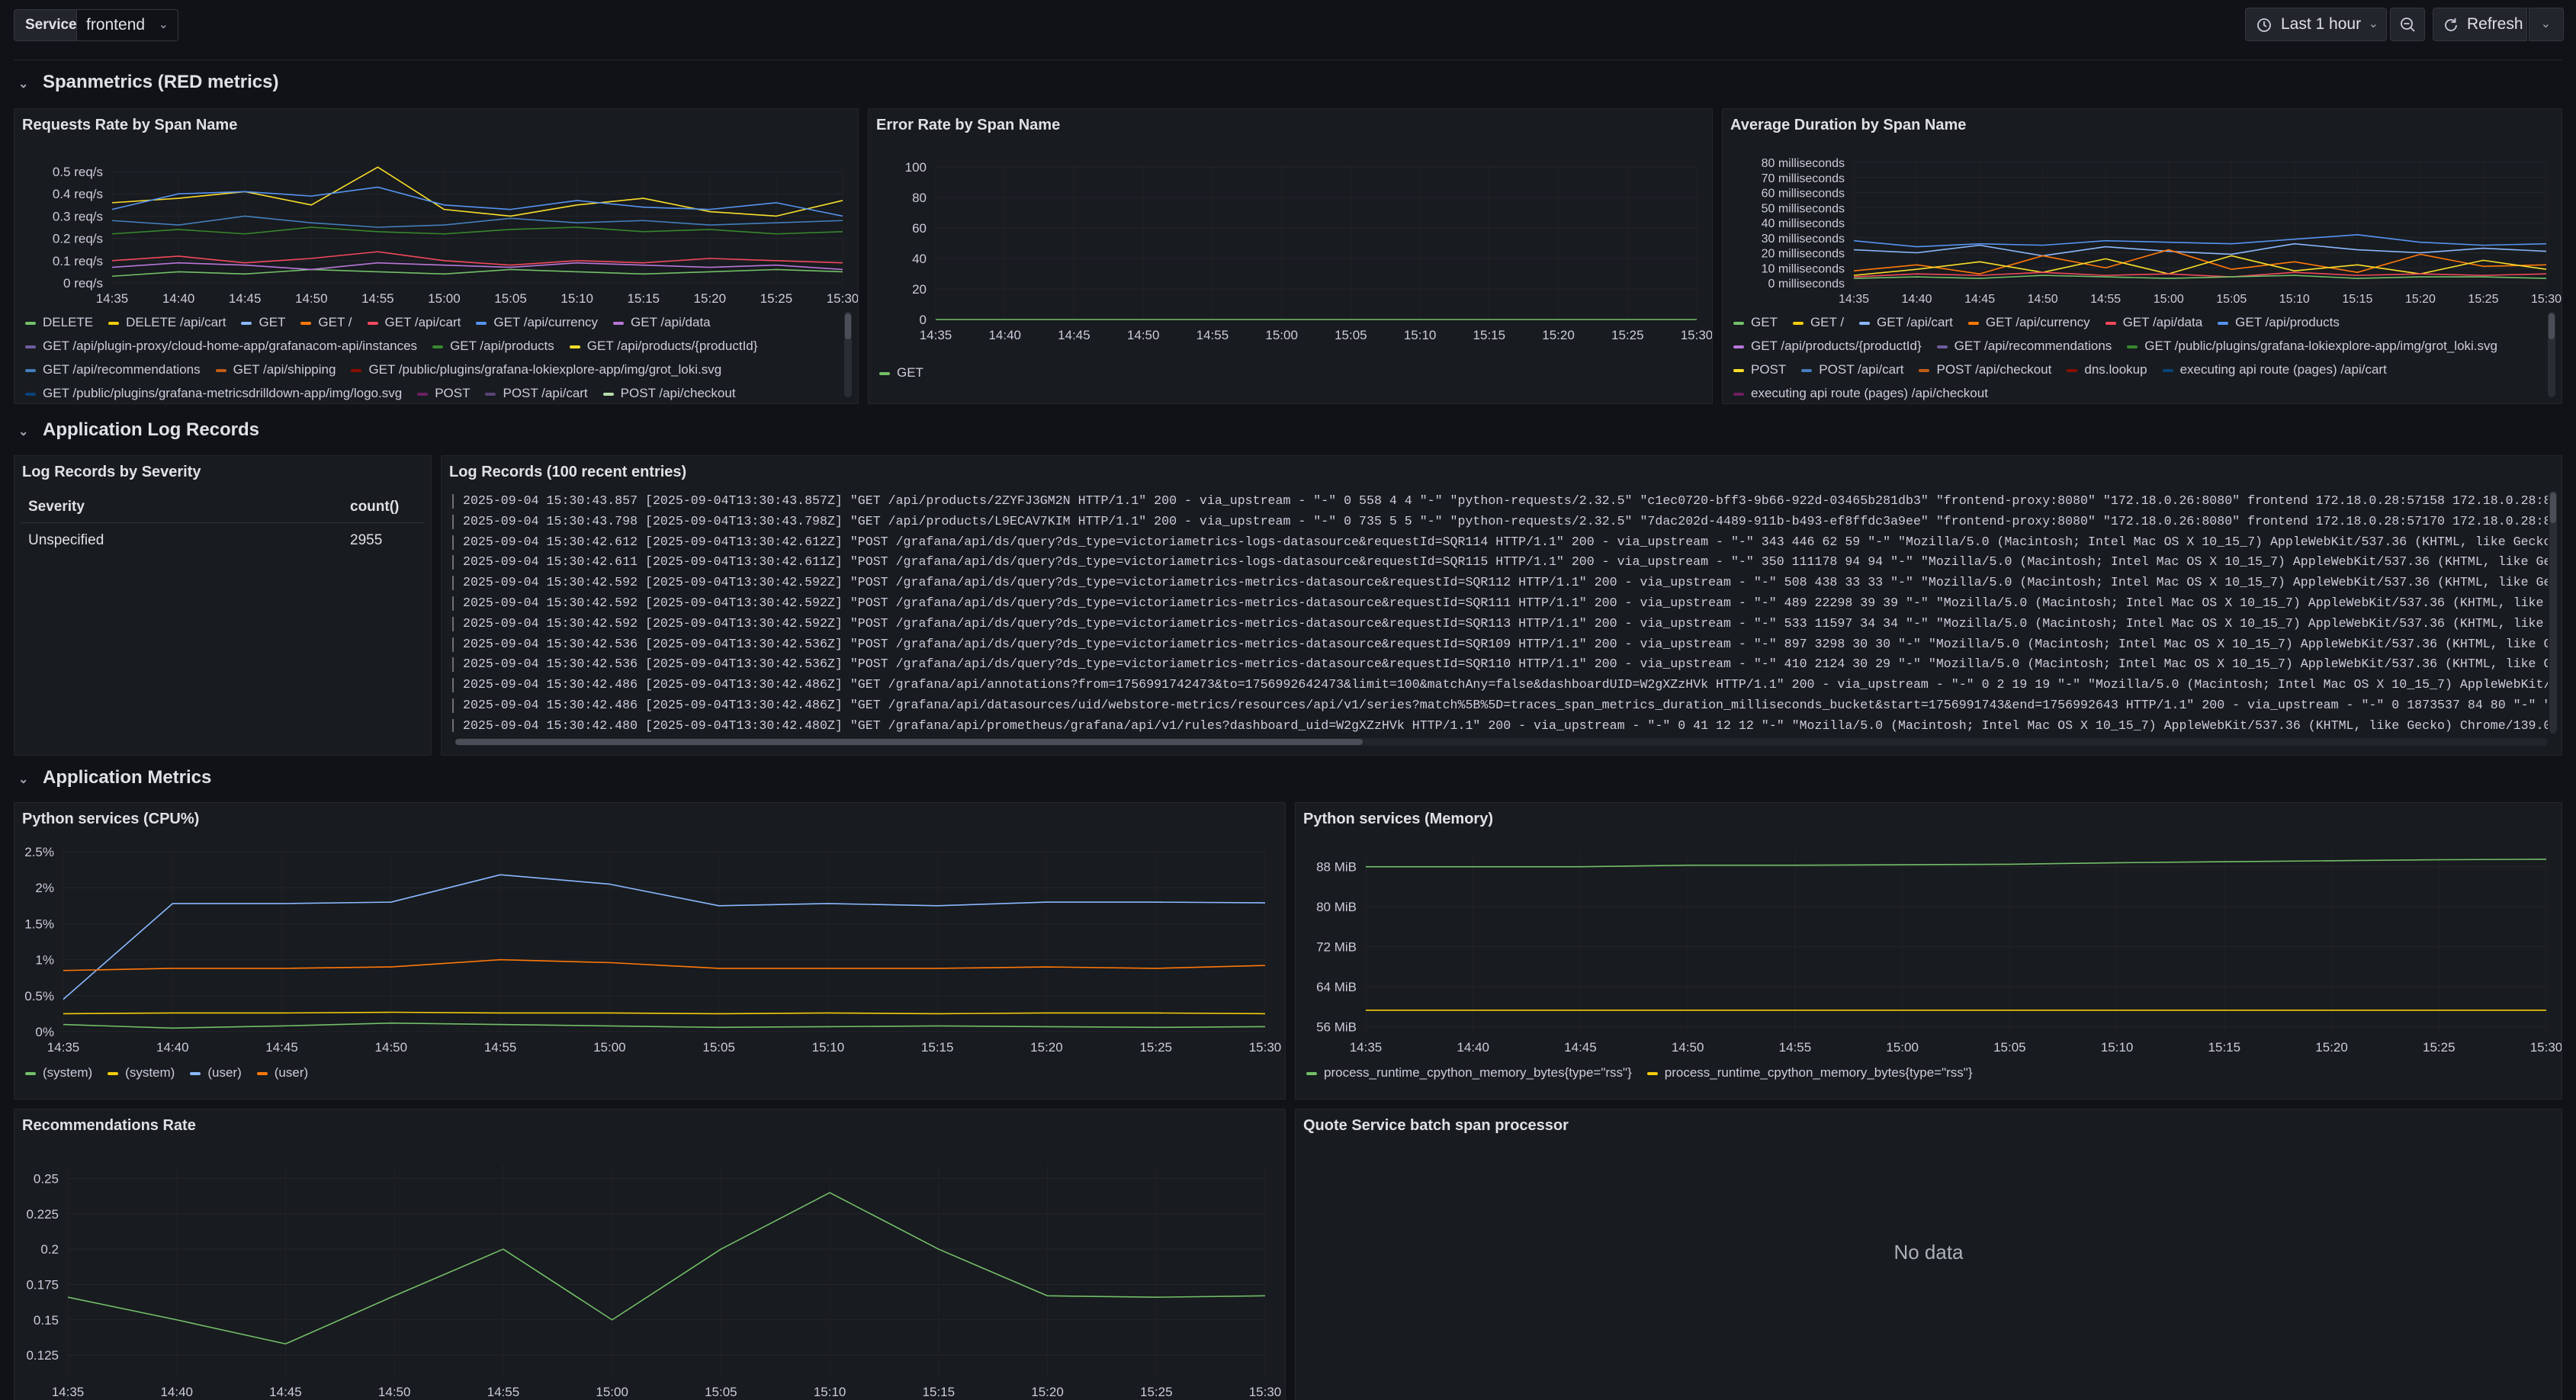 The height and width of the screenshot is (1400, 2576). What do you see at coordinates (57, 507) in the screenshot?
I see `column-header-severity: Severity` at bounding box center [57, 507].